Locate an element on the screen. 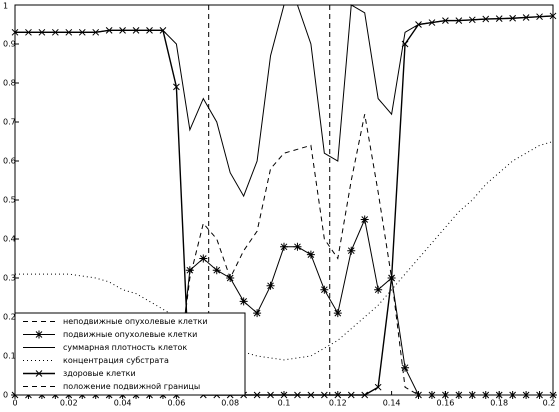 The image size is (559, 412). x-tick-label: 0.2 is located at coordinates (549, 403).